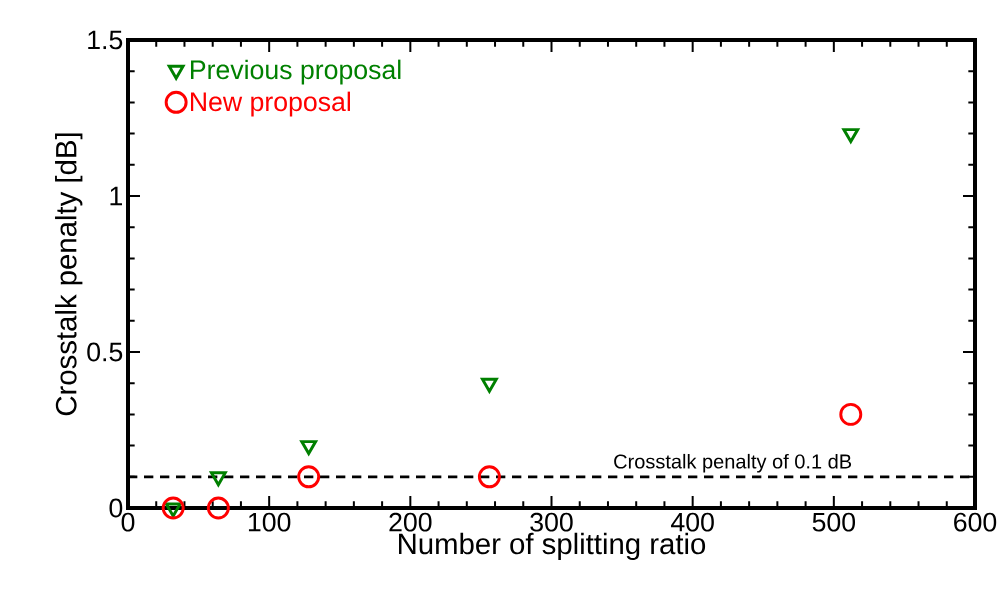 The height and width of the screenshot is (604, 1003). Describe the element at coordinates (410, 522) in the screenshot. I see `x-tick-label: 200` at that location.